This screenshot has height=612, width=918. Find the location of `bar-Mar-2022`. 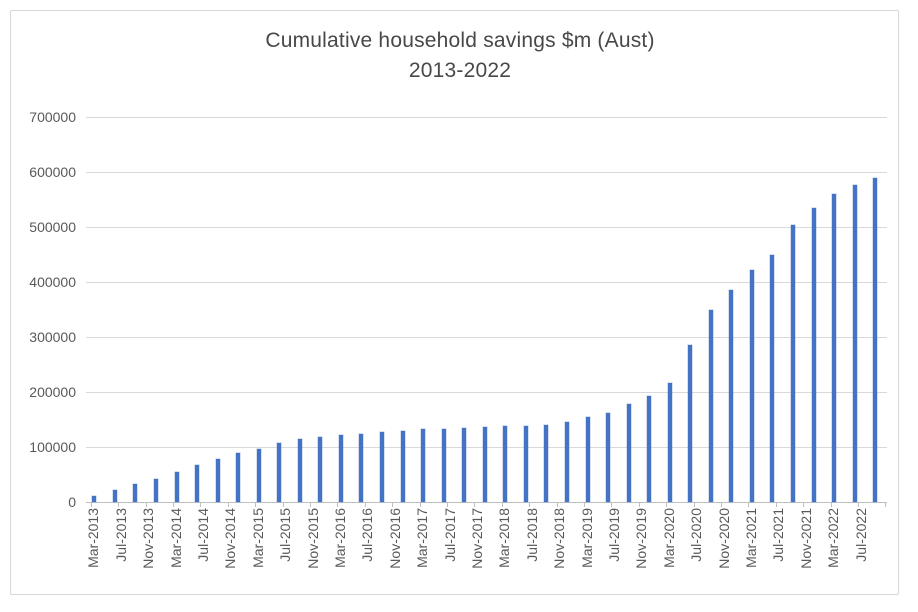

bar-Mar-2022 is located at coordinates (834, 348).